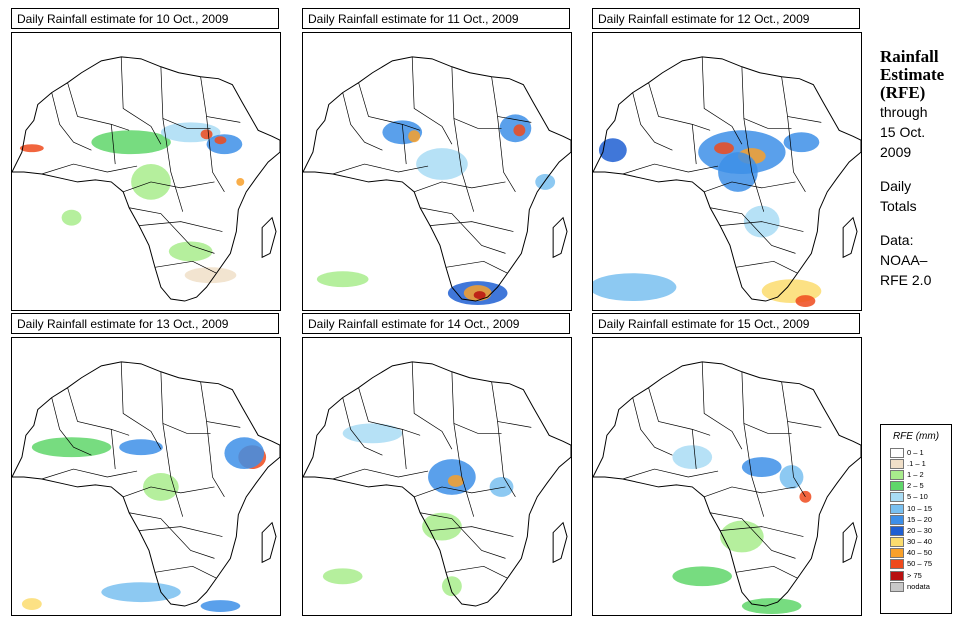 Image resolution: width=967 pixels, height=626 pixels. I want to click on legend-item: 50 – 75, so click(920, 564).